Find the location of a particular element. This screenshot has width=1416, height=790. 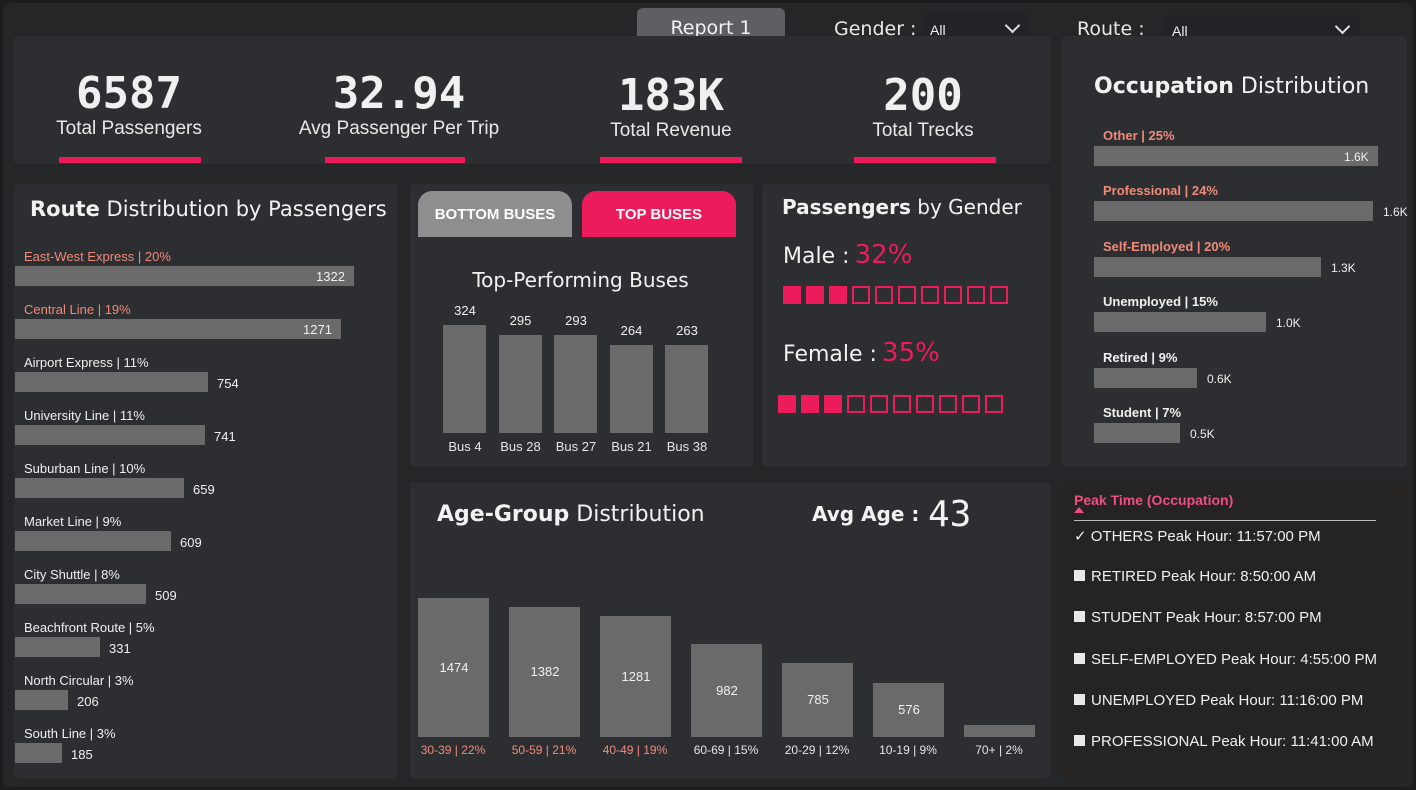

peak-list-item: RETIRED Peak Hour: 8:50:00 AM is located at coordinates (1195, 576).